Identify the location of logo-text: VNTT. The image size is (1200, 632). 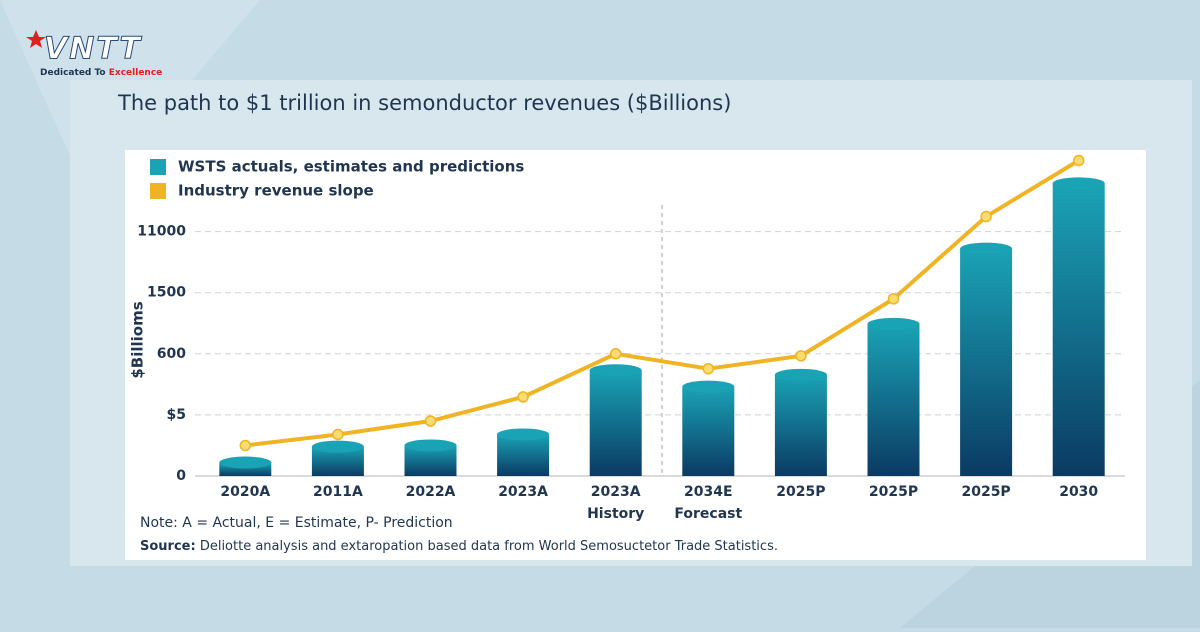
(93, 49).